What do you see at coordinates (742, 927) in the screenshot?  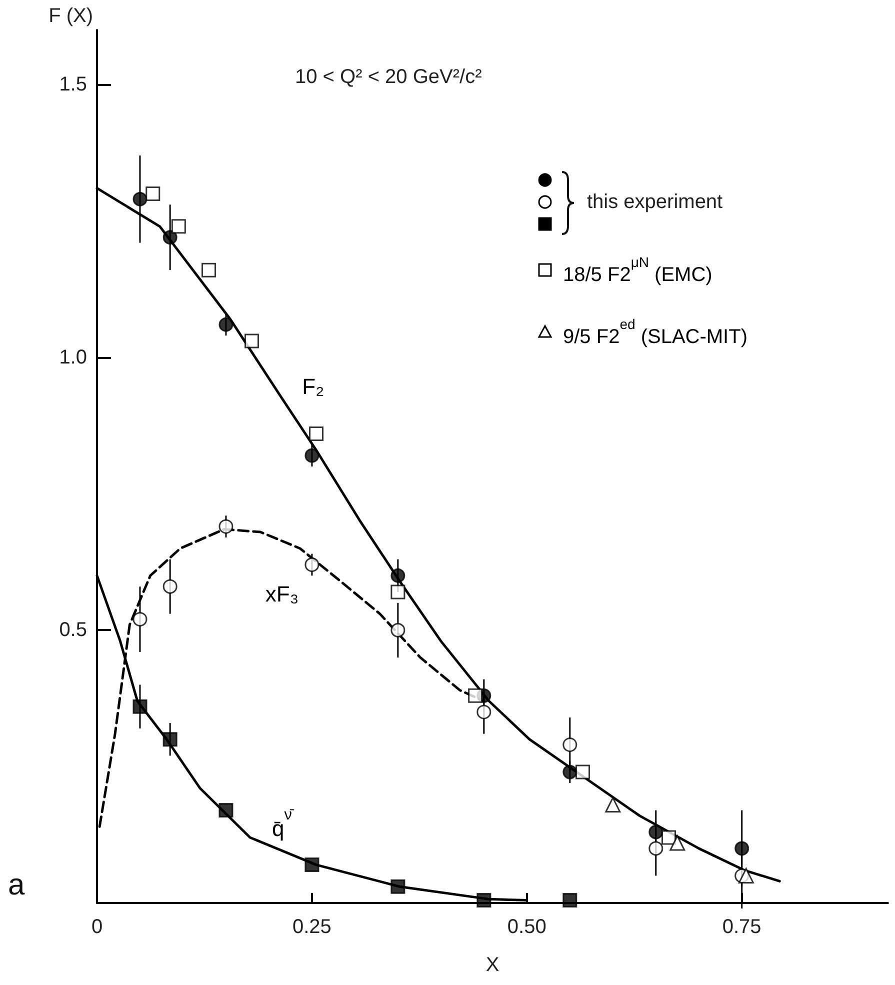 I see `x-tick-label: 0.75` at bounding box center [742, 927].